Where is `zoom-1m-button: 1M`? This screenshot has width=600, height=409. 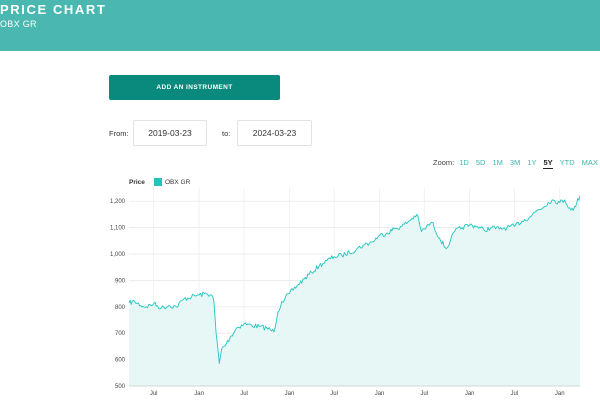
zoom-1m-button: 1M is located at coordinates (497, 162).